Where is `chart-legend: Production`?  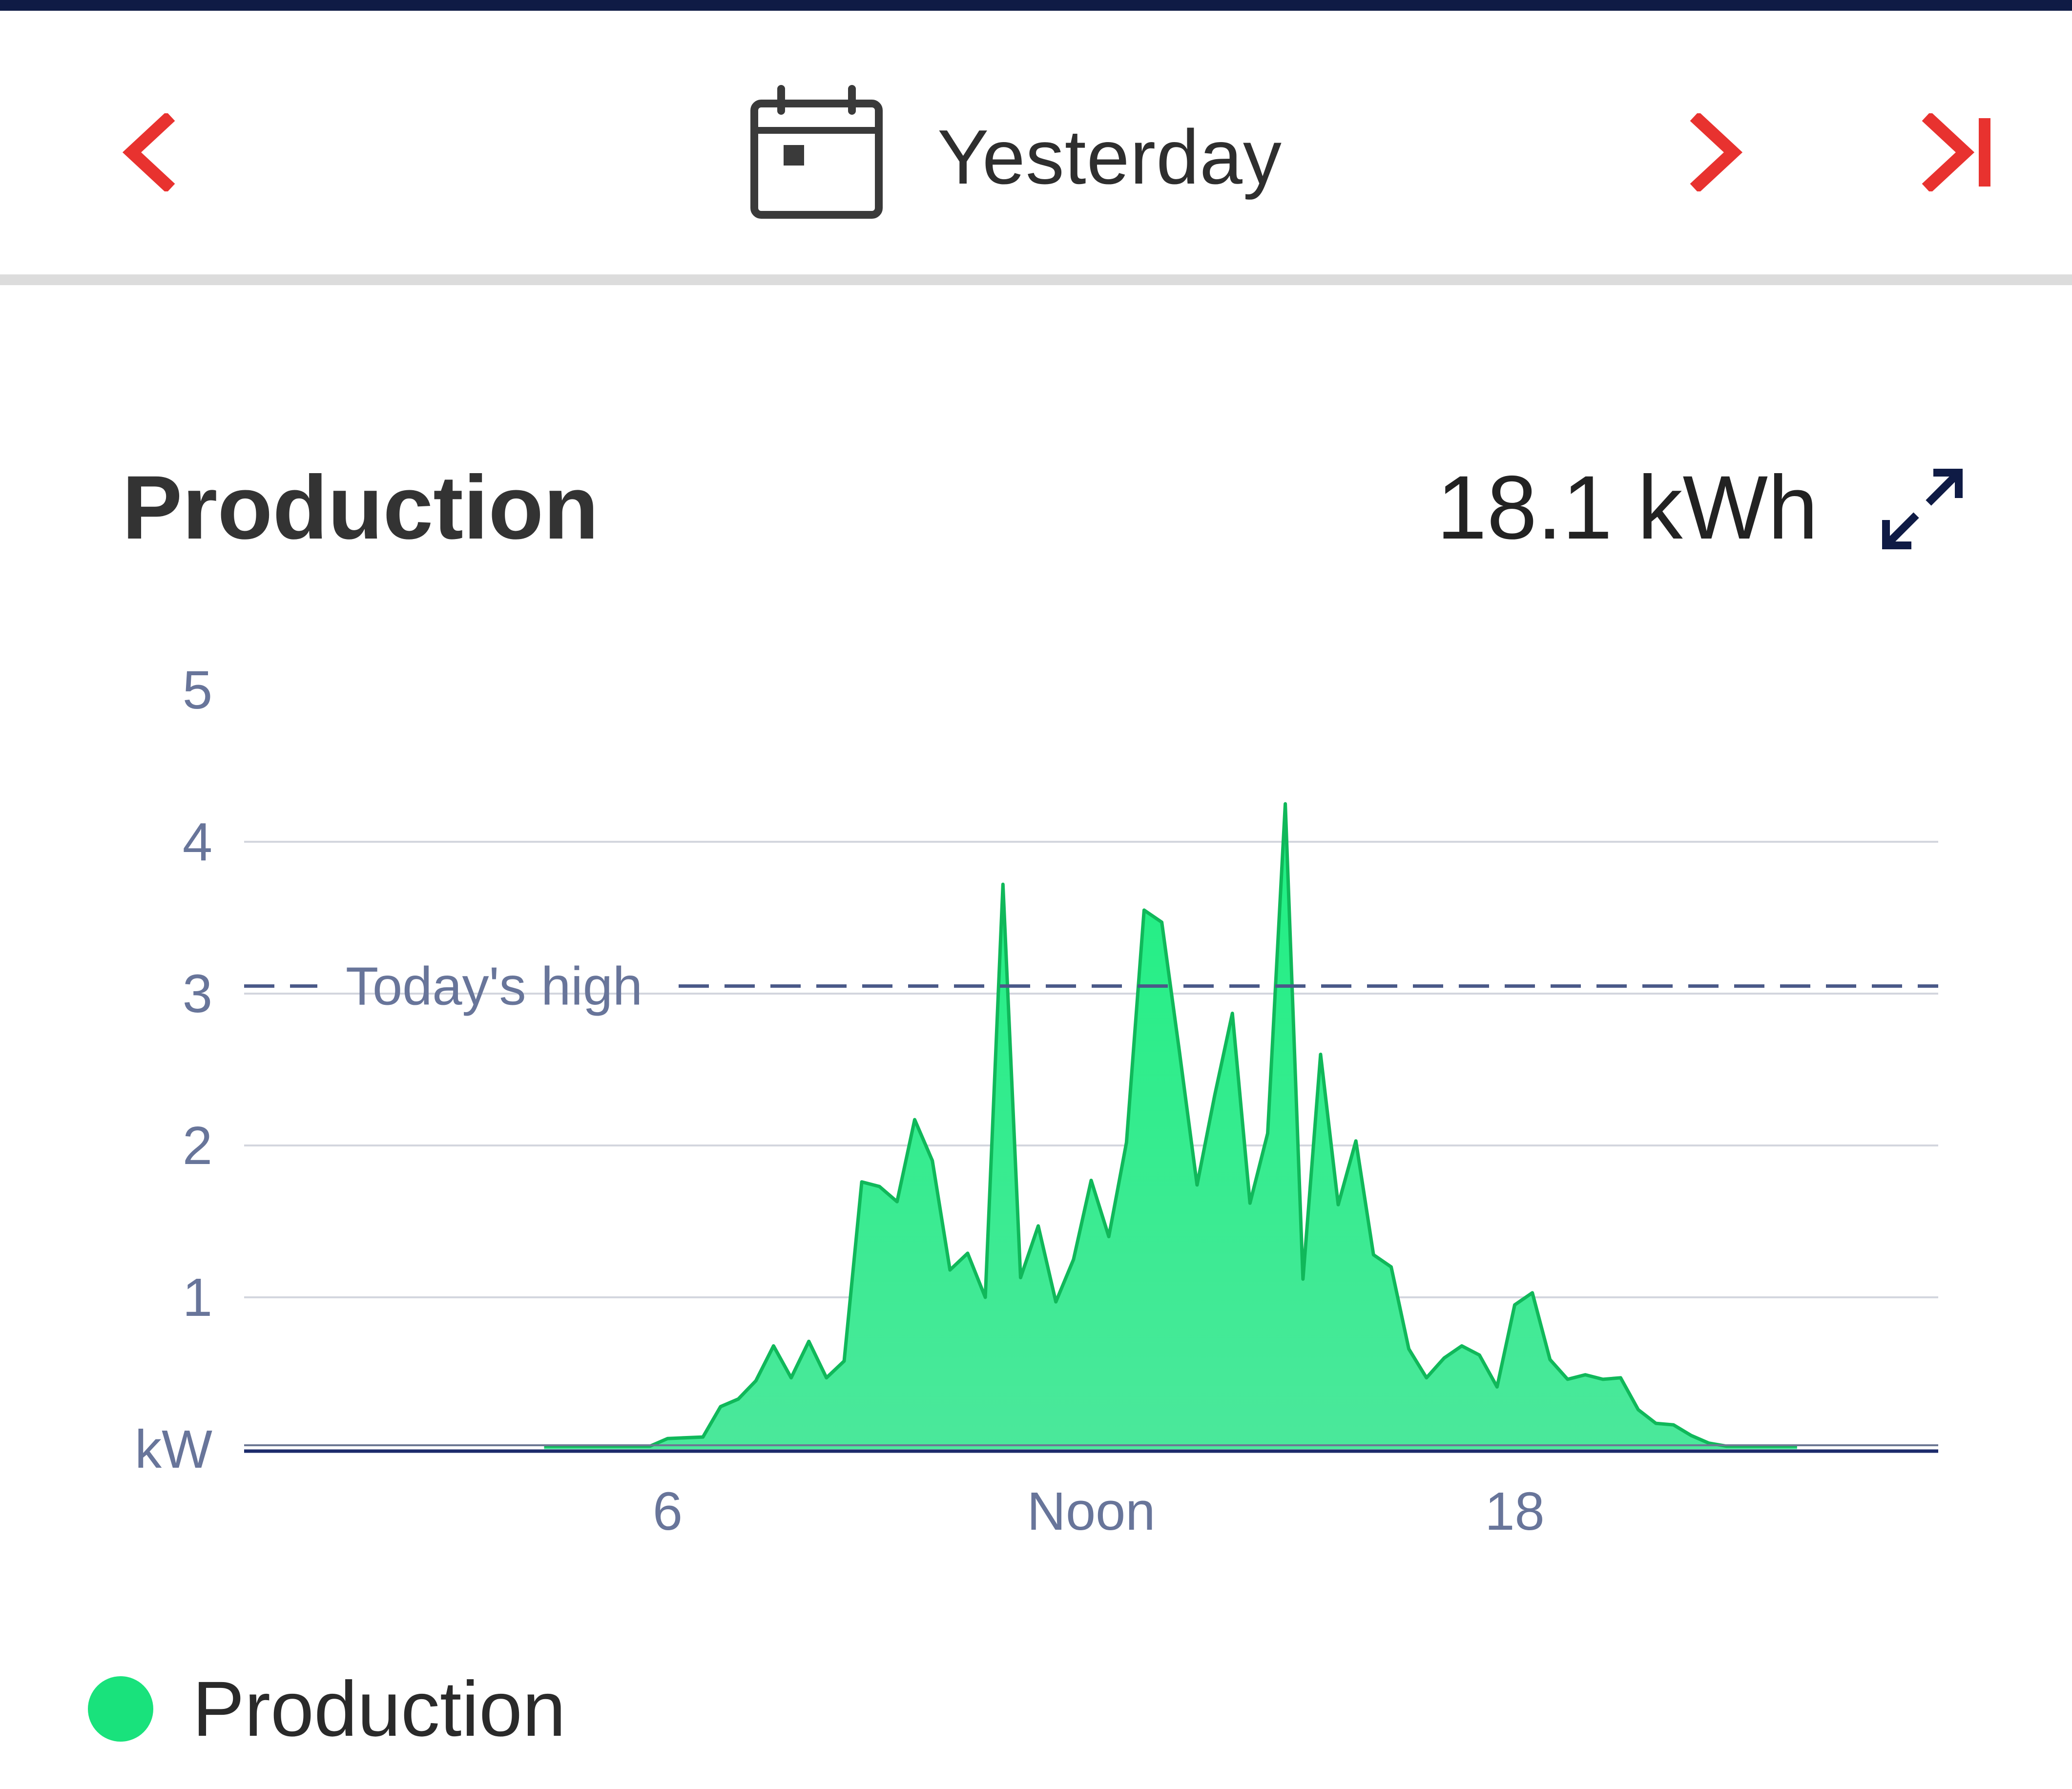 chart-legend: Production is located at coordinates (327, 1709).